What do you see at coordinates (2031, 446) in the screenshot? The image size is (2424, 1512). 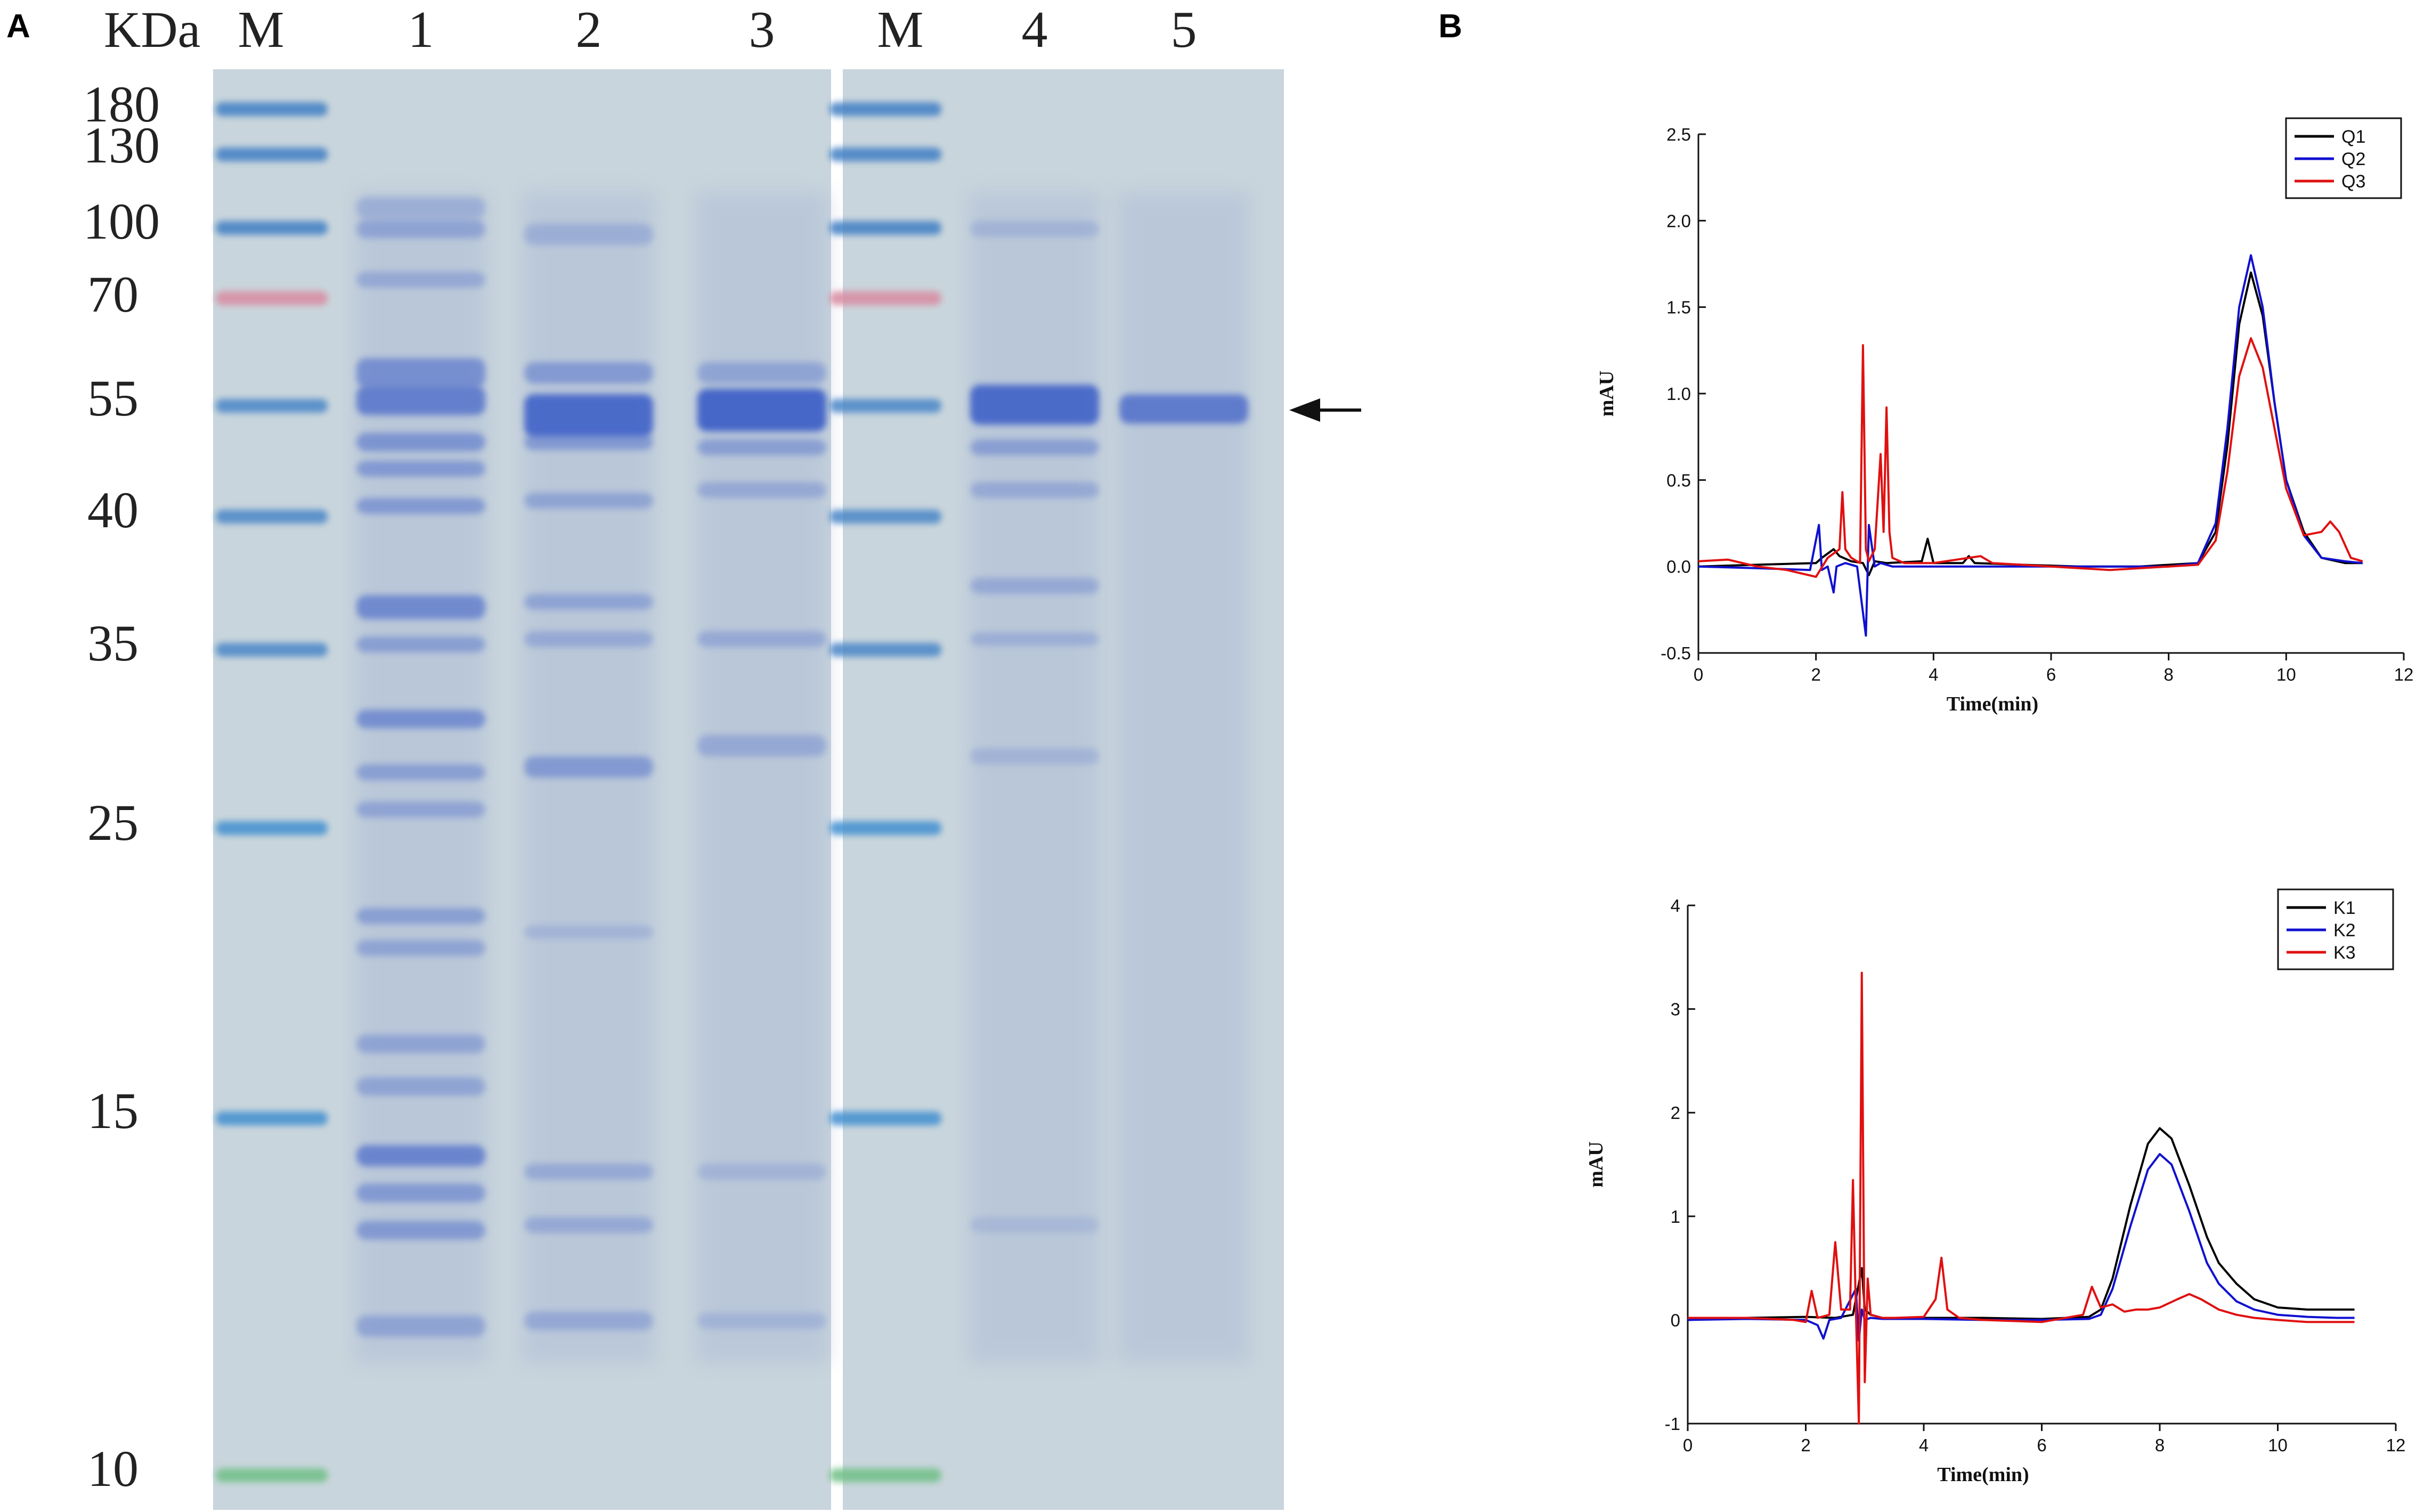 I see `series-line-q2` at bounding box center [2031, 446].